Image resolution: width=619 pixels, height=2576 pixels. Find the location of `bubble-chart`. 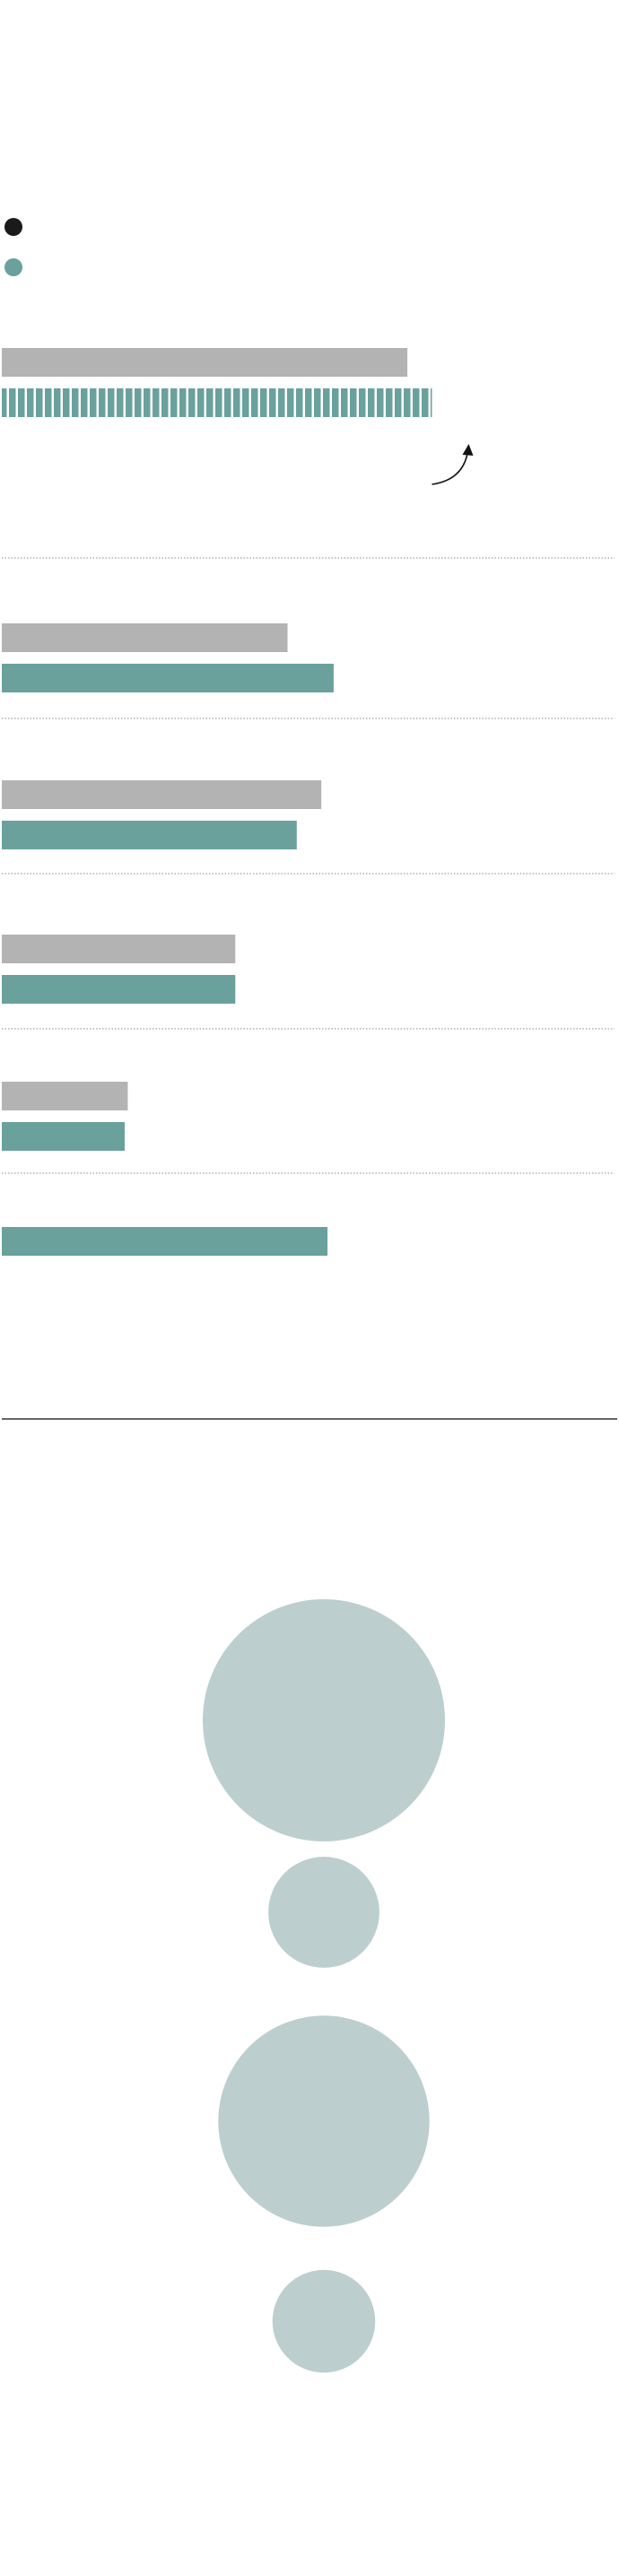

bubble-chart is located at coordinates (324, 1986).